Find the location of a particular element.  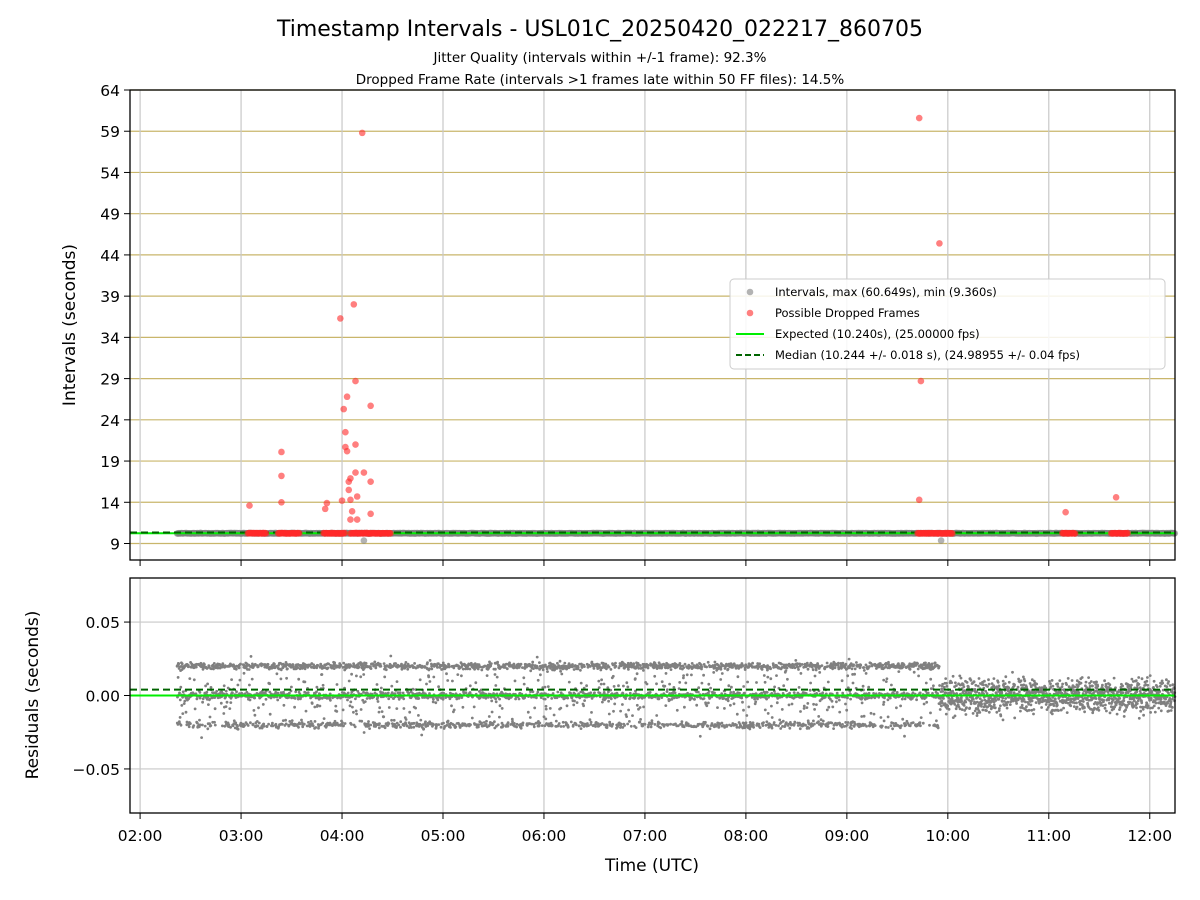

legend-label-intervals: Intervals, max (60.649s), min (9.360s) is located at coordinates (886, 292).